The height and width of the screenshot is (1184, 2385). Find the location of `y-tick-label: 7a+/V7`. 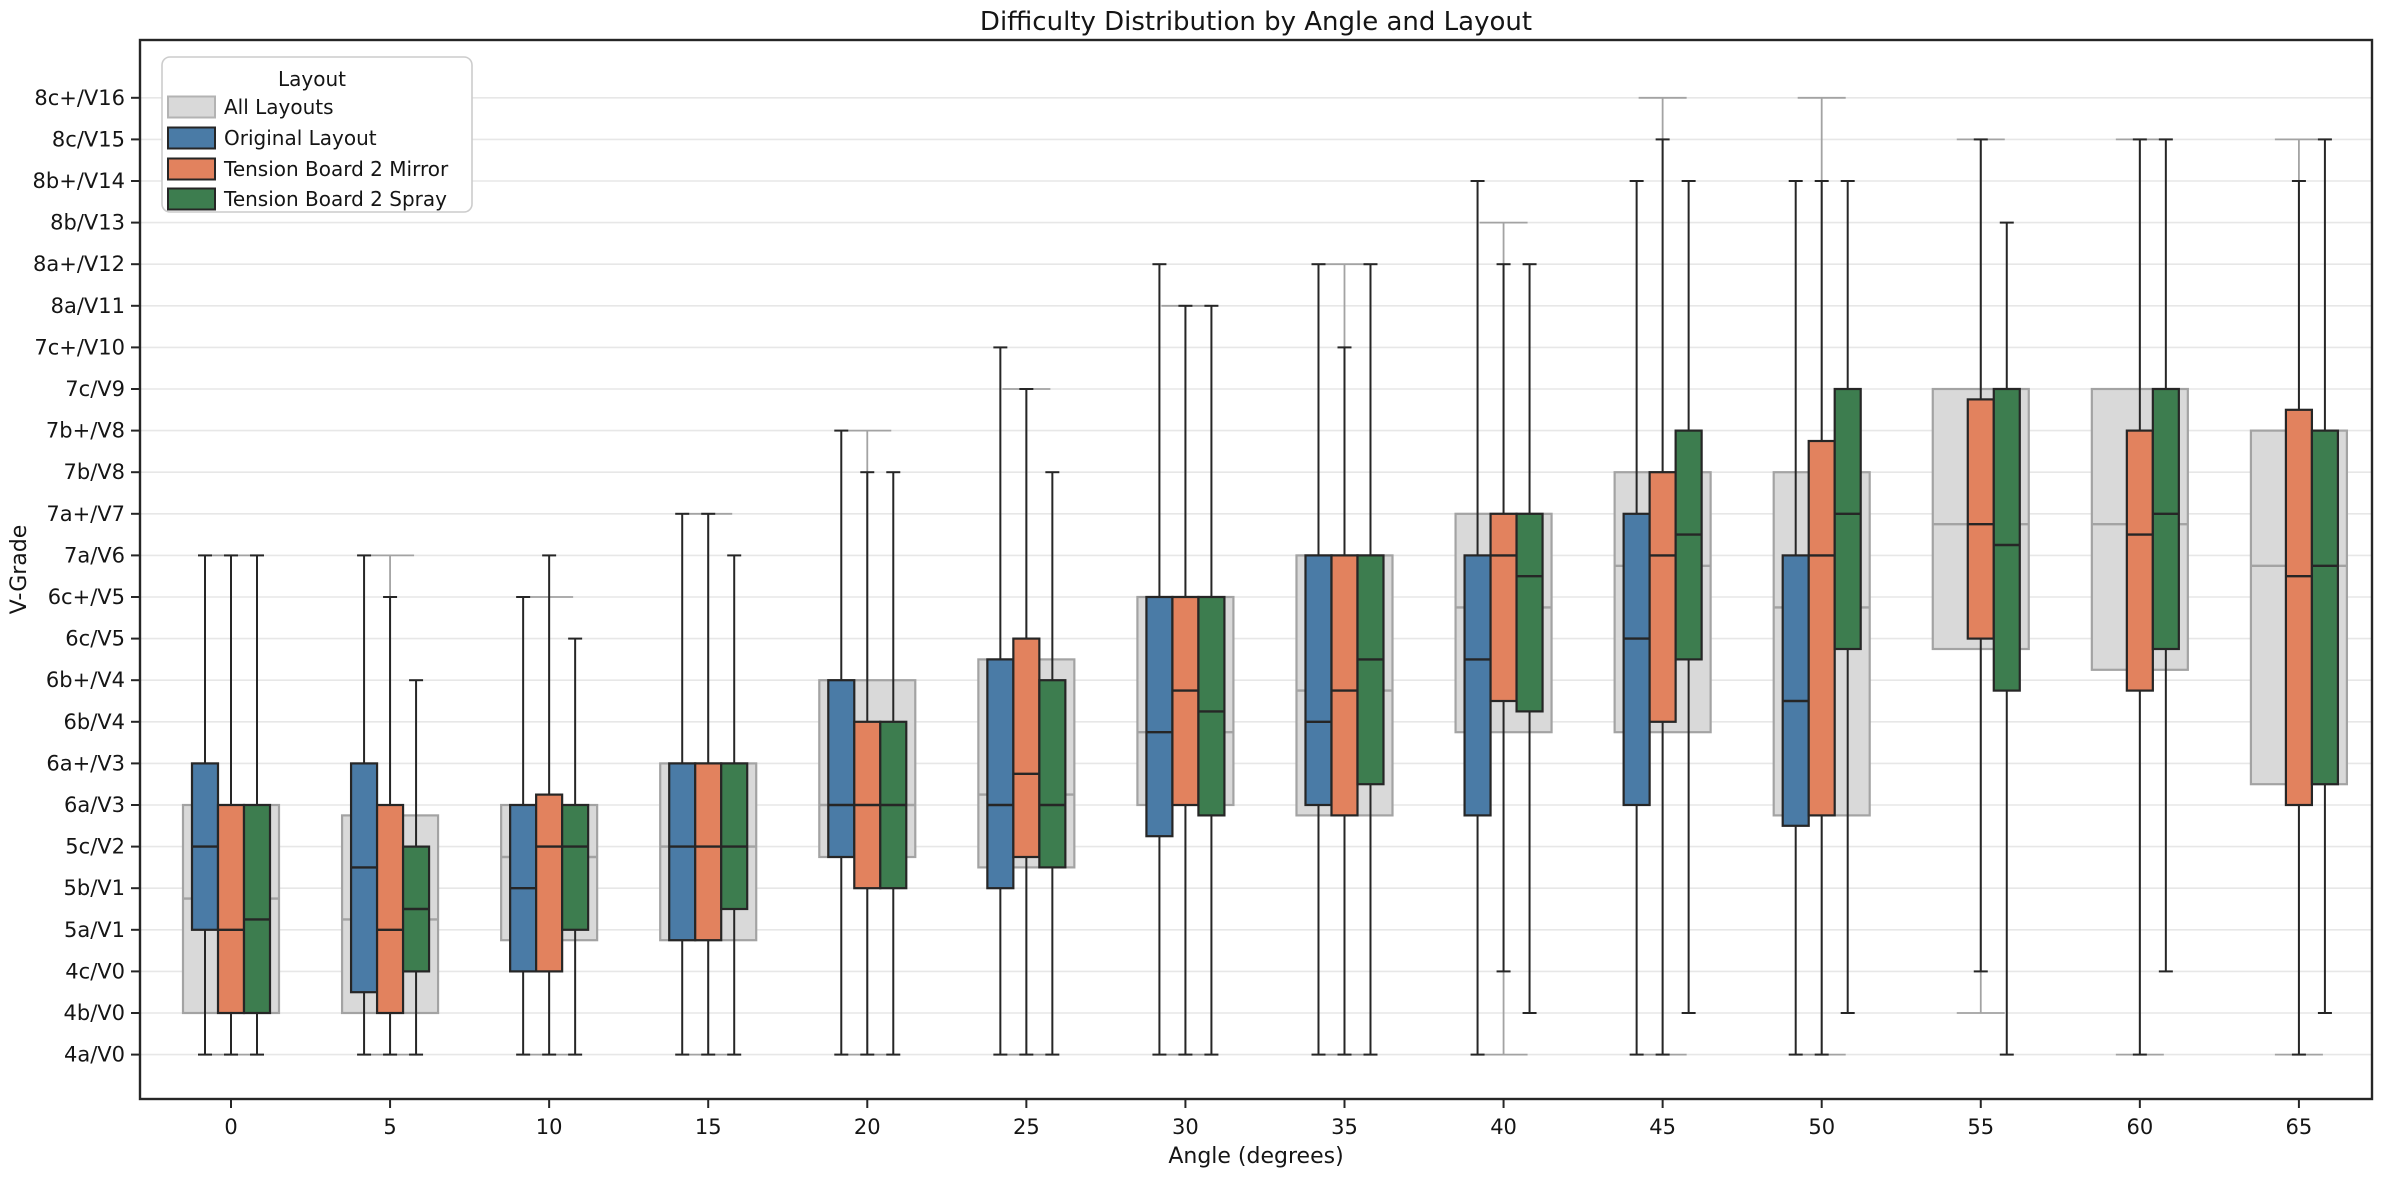

y-tick-label: 7a+/V7 is located at coordinates (85, 514).